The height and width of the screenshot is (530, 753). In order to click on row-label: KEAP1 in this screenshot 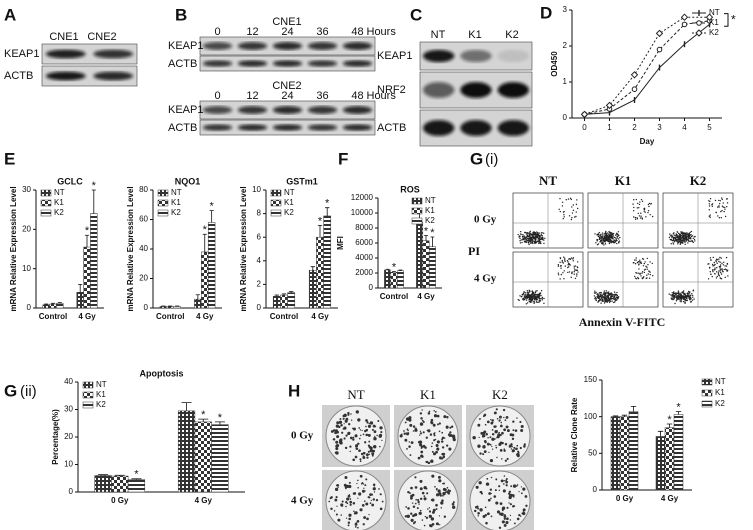, I will do `click(394, 56)`.